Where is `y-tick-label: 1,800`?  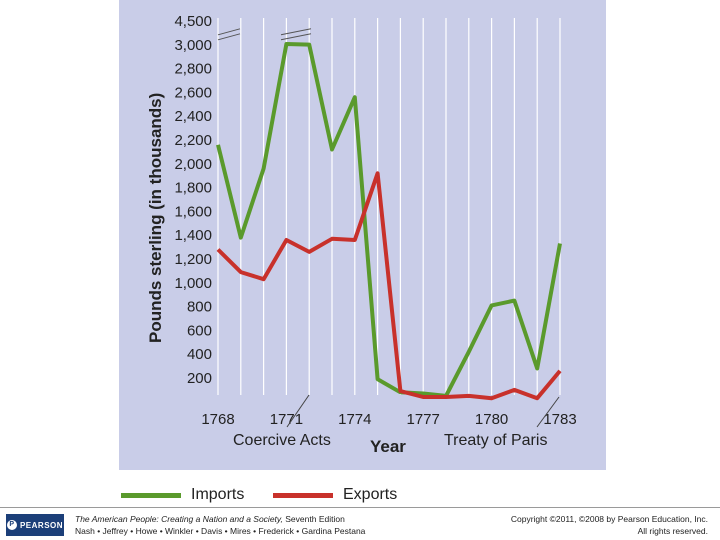
y-tick-label: 1,800 is located at coordinates (193, 188).